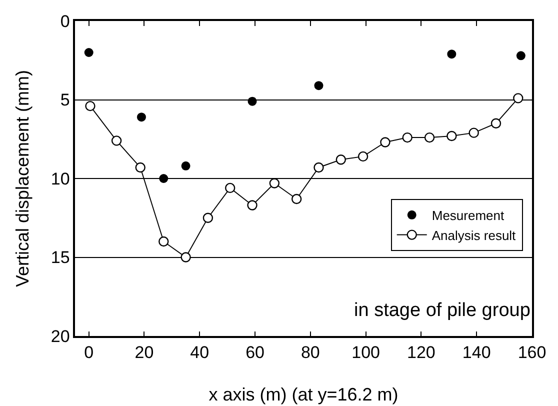  Describe the element at coordinates (476, 352) in the screenshot. I see `x-tick-label: 140` at that location.